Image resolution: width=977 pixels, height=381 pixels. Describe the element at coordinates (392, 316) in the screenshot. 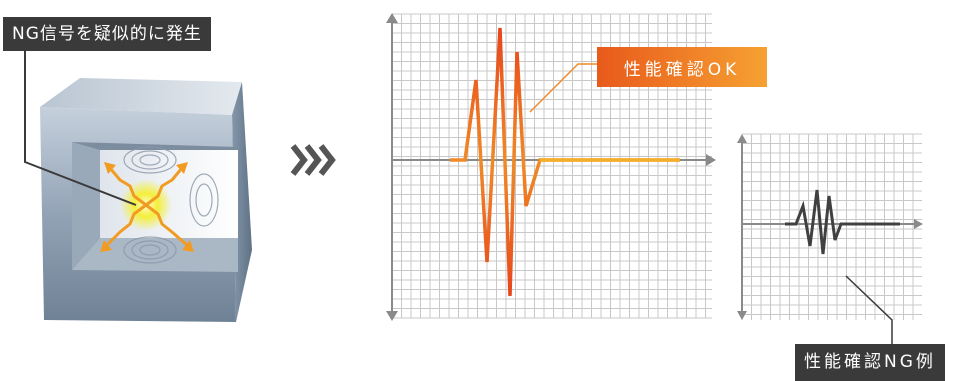

I see `y-axis-arrow-bottom` at that location.